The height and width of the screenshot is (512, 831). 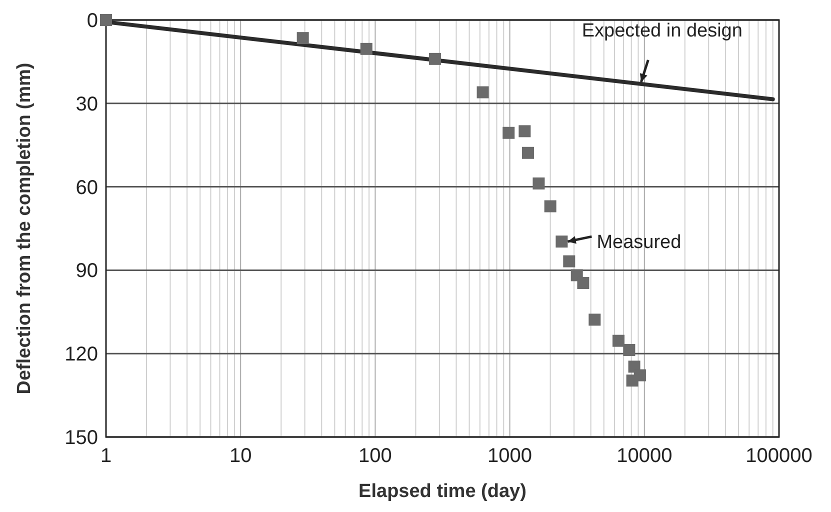 What do you see at coordinates (106, 456) in the screenshot?
I see `x-tick-label: 1` at bounding box center [106, 456].